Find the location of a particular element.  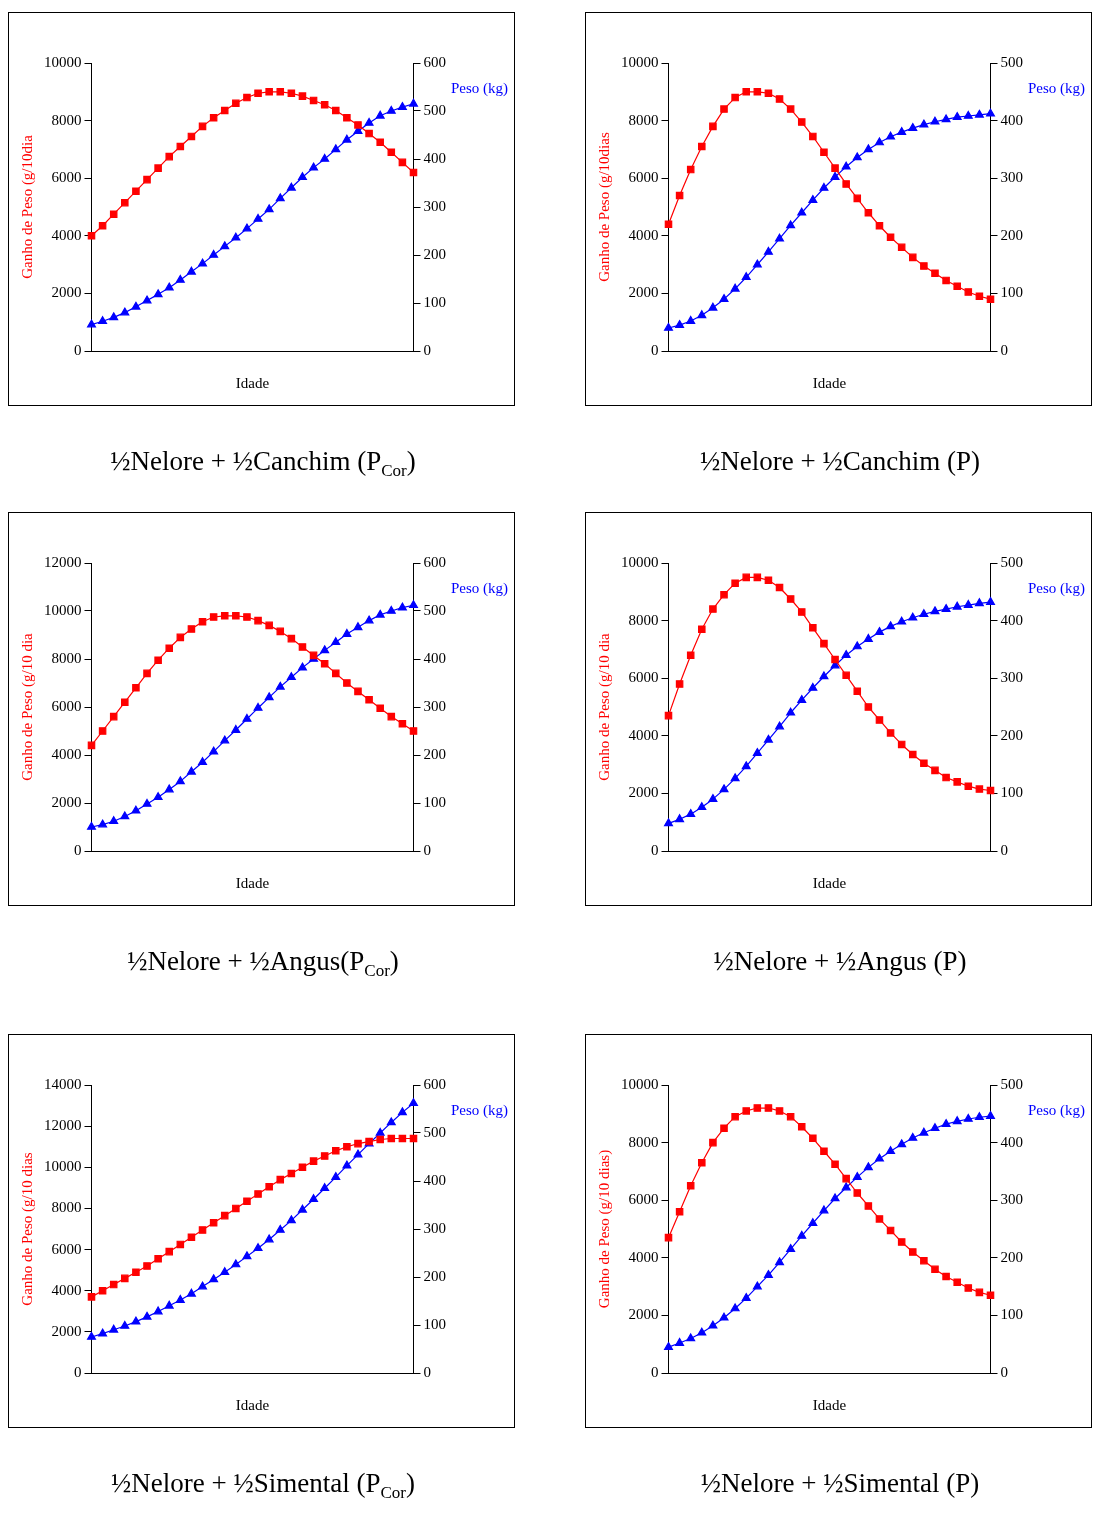

text: ½Nelore + ½Canchim (P$_{Cor}$) is located at coordinates (263, 464).